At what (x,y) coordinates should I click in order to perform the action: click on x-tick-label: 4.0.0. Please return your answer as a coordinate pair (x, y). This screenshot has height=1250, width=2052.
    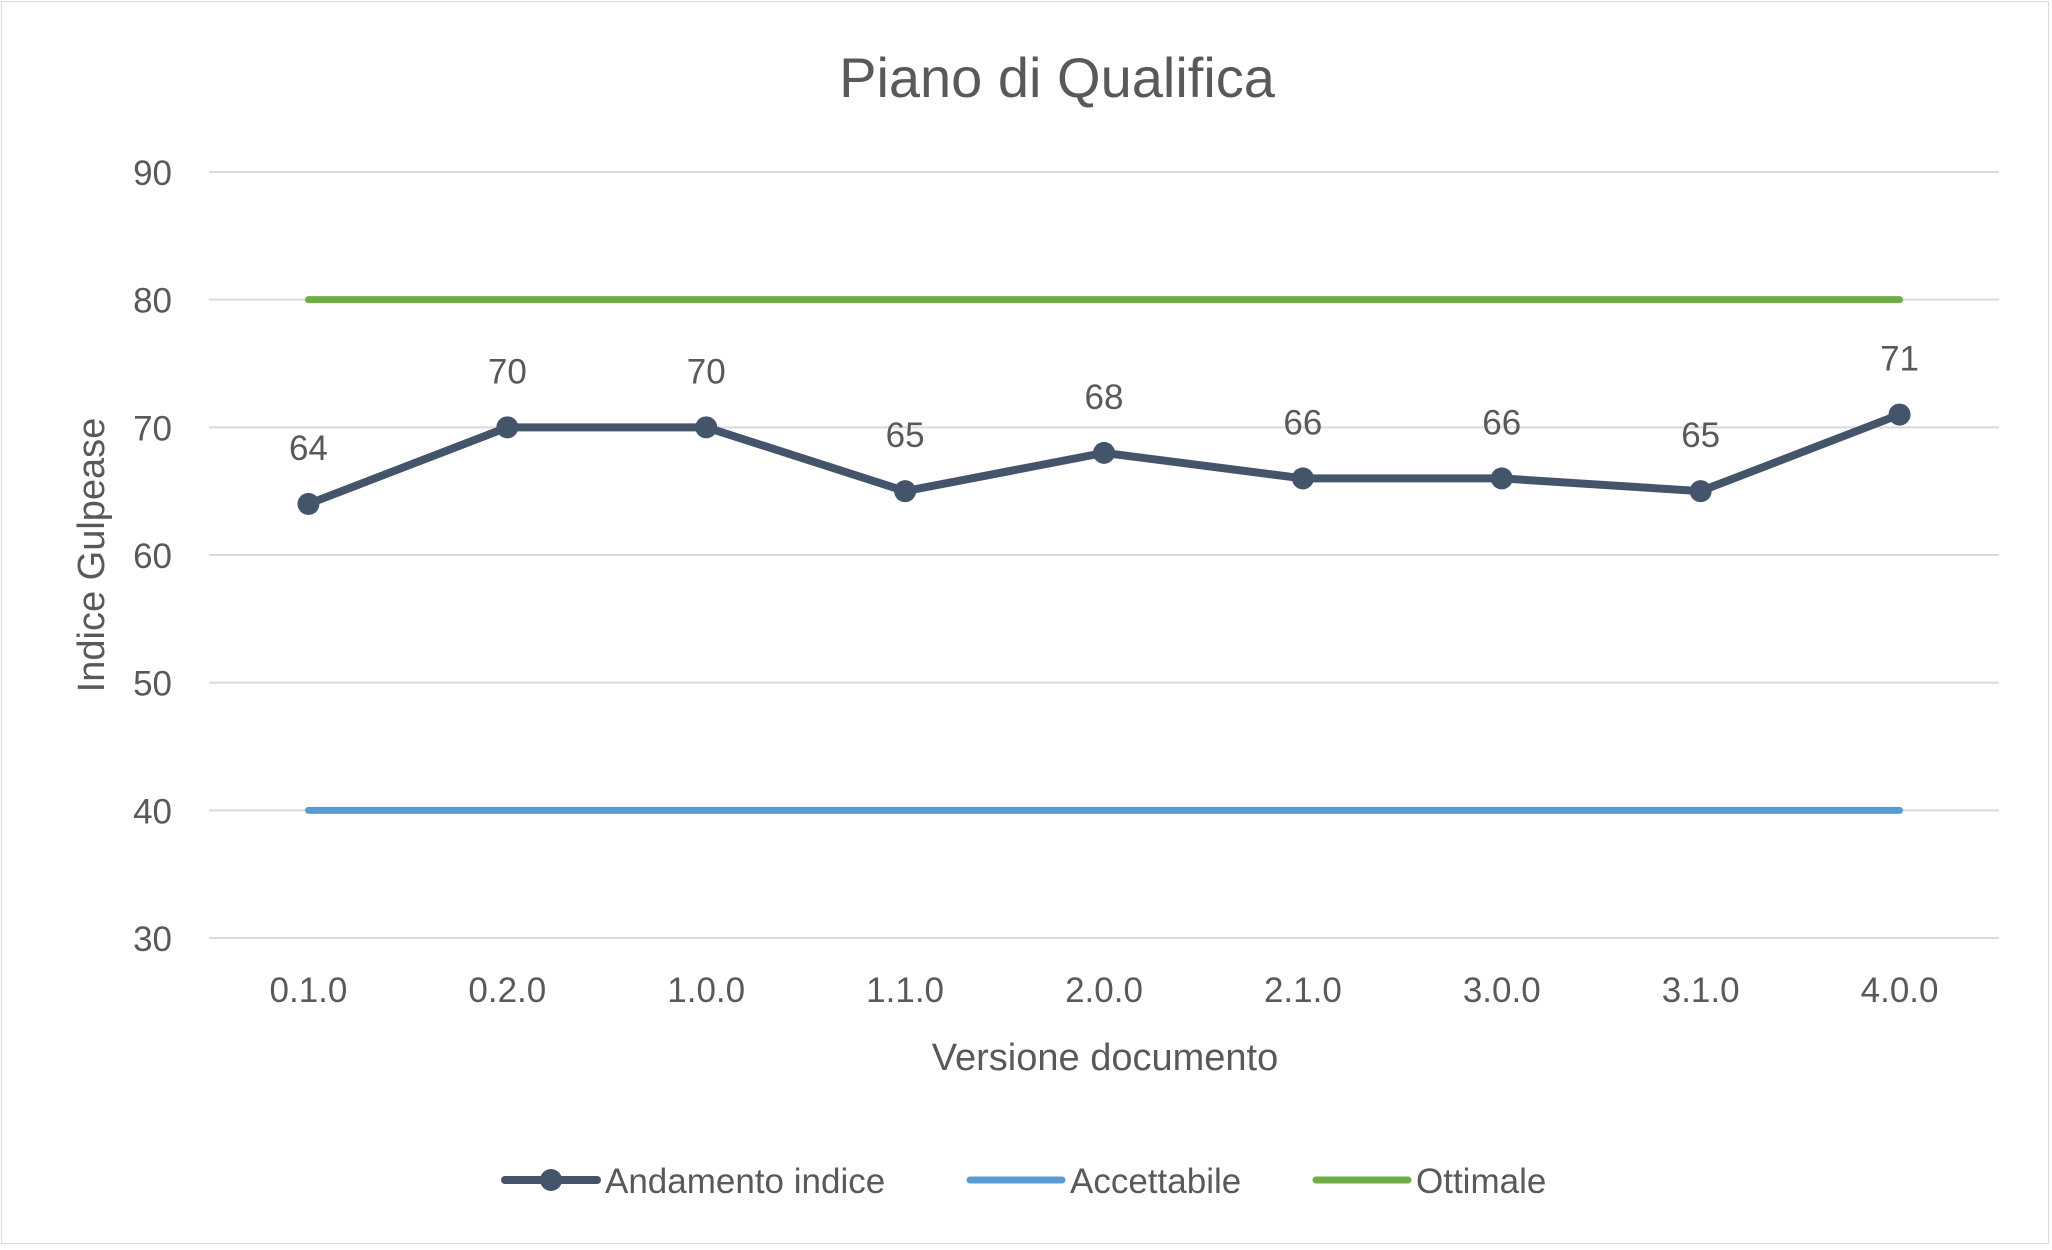
    Looking at the image, I should click on (1900, 990).